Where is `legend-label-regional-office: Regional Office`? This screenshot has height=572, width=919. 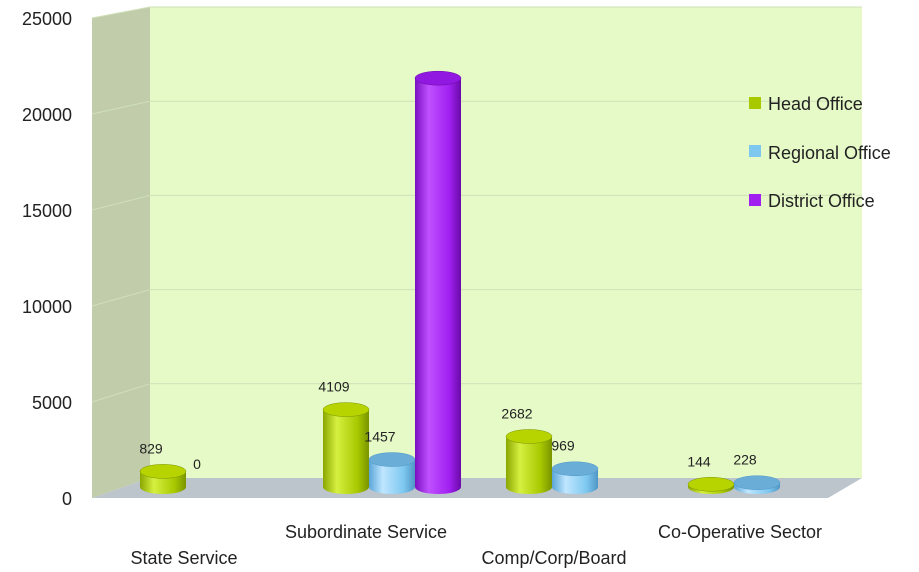 legend-label-regional-office: Regional Office is located at coordinates (829, 153).